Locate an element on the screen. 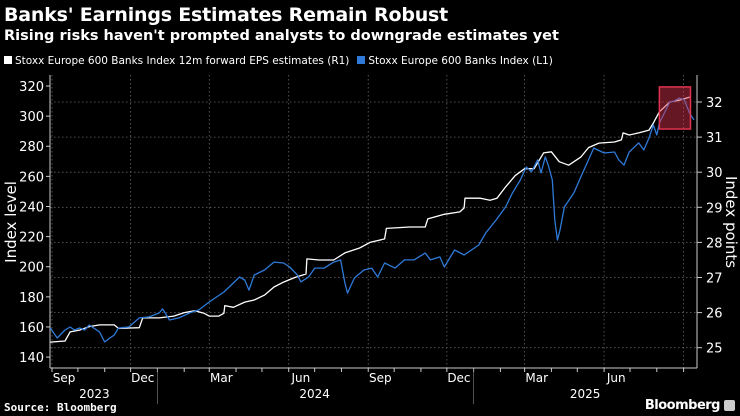  y-tick-label-left: 160 is located at coordinates (31, 328).